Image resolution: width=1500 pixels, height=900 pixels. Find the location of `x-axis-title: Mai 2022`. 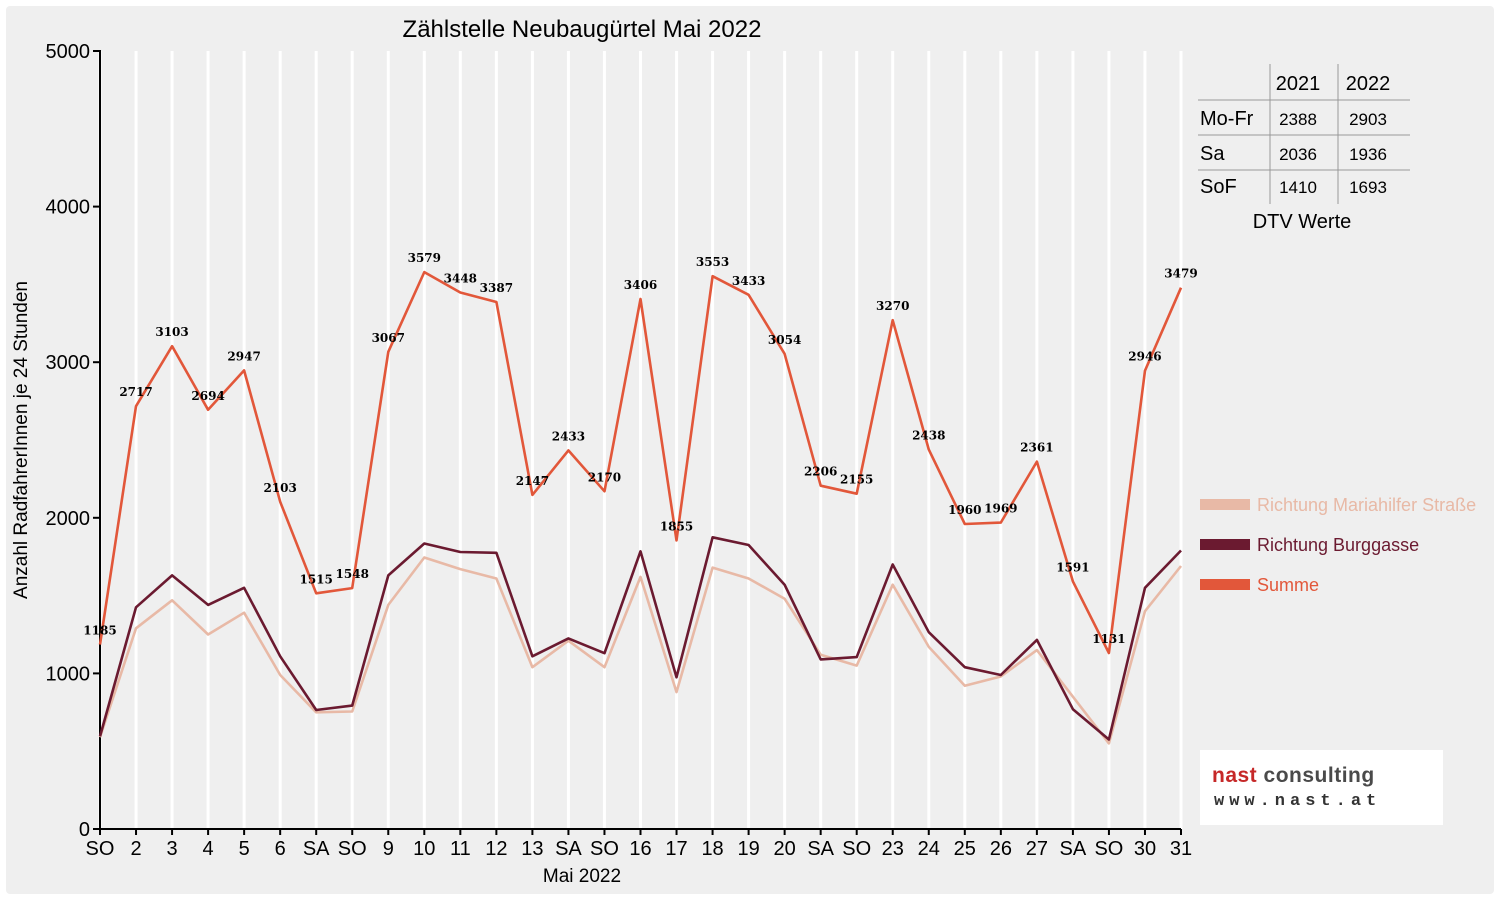

x-axis-title: Mai 2022 is located at coordinates (582, 876).